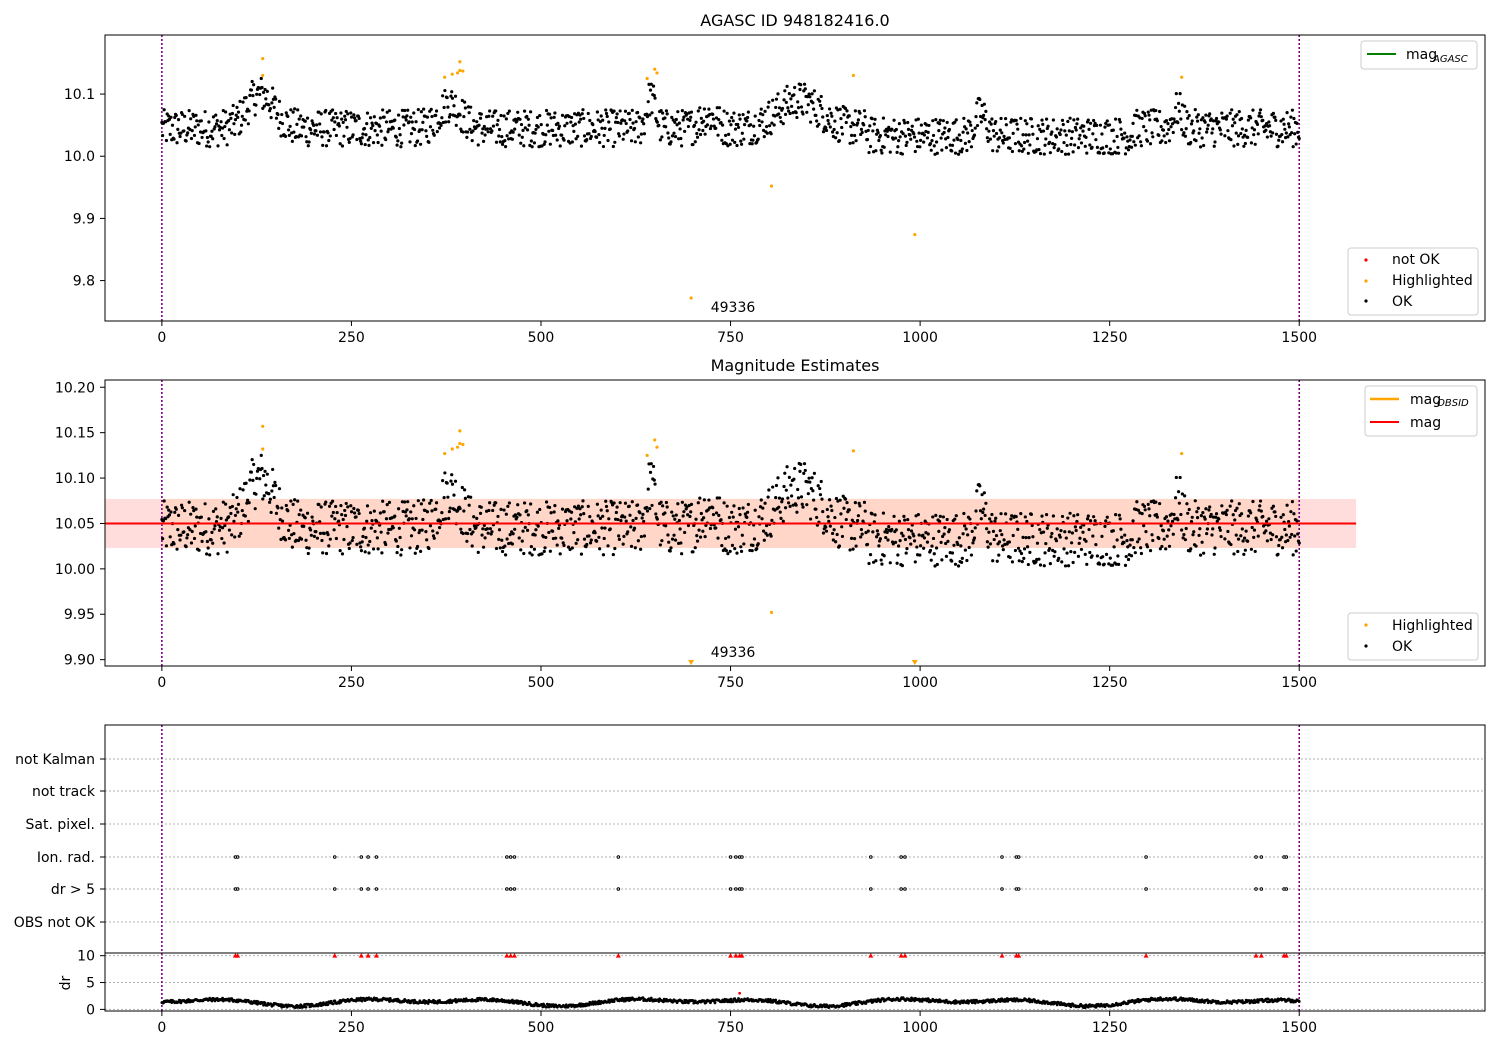  What do you see at coordinates (795, 982) in the screenshot?
I see `panel4-plot-area` at bounding box center [795, 982].